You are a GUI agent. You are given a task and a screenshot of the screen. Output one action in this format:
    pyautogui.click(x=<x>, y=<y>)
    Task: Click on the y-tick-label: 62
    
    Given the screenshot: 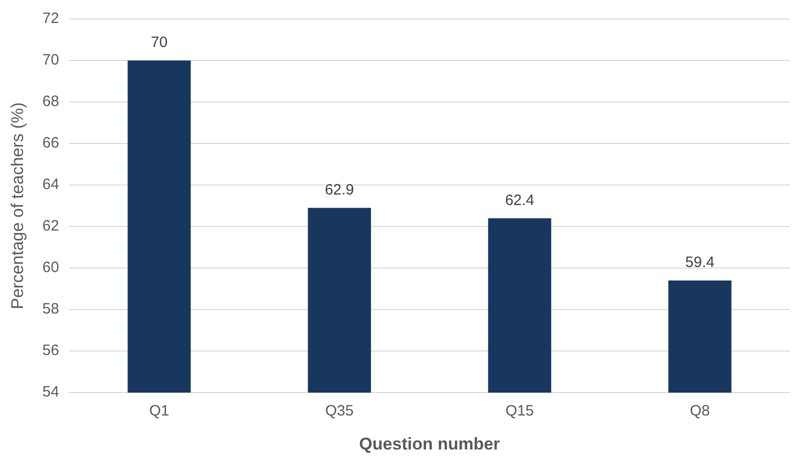 What is the action you would take?
    pyautogui.click(x=51, y=226)
    